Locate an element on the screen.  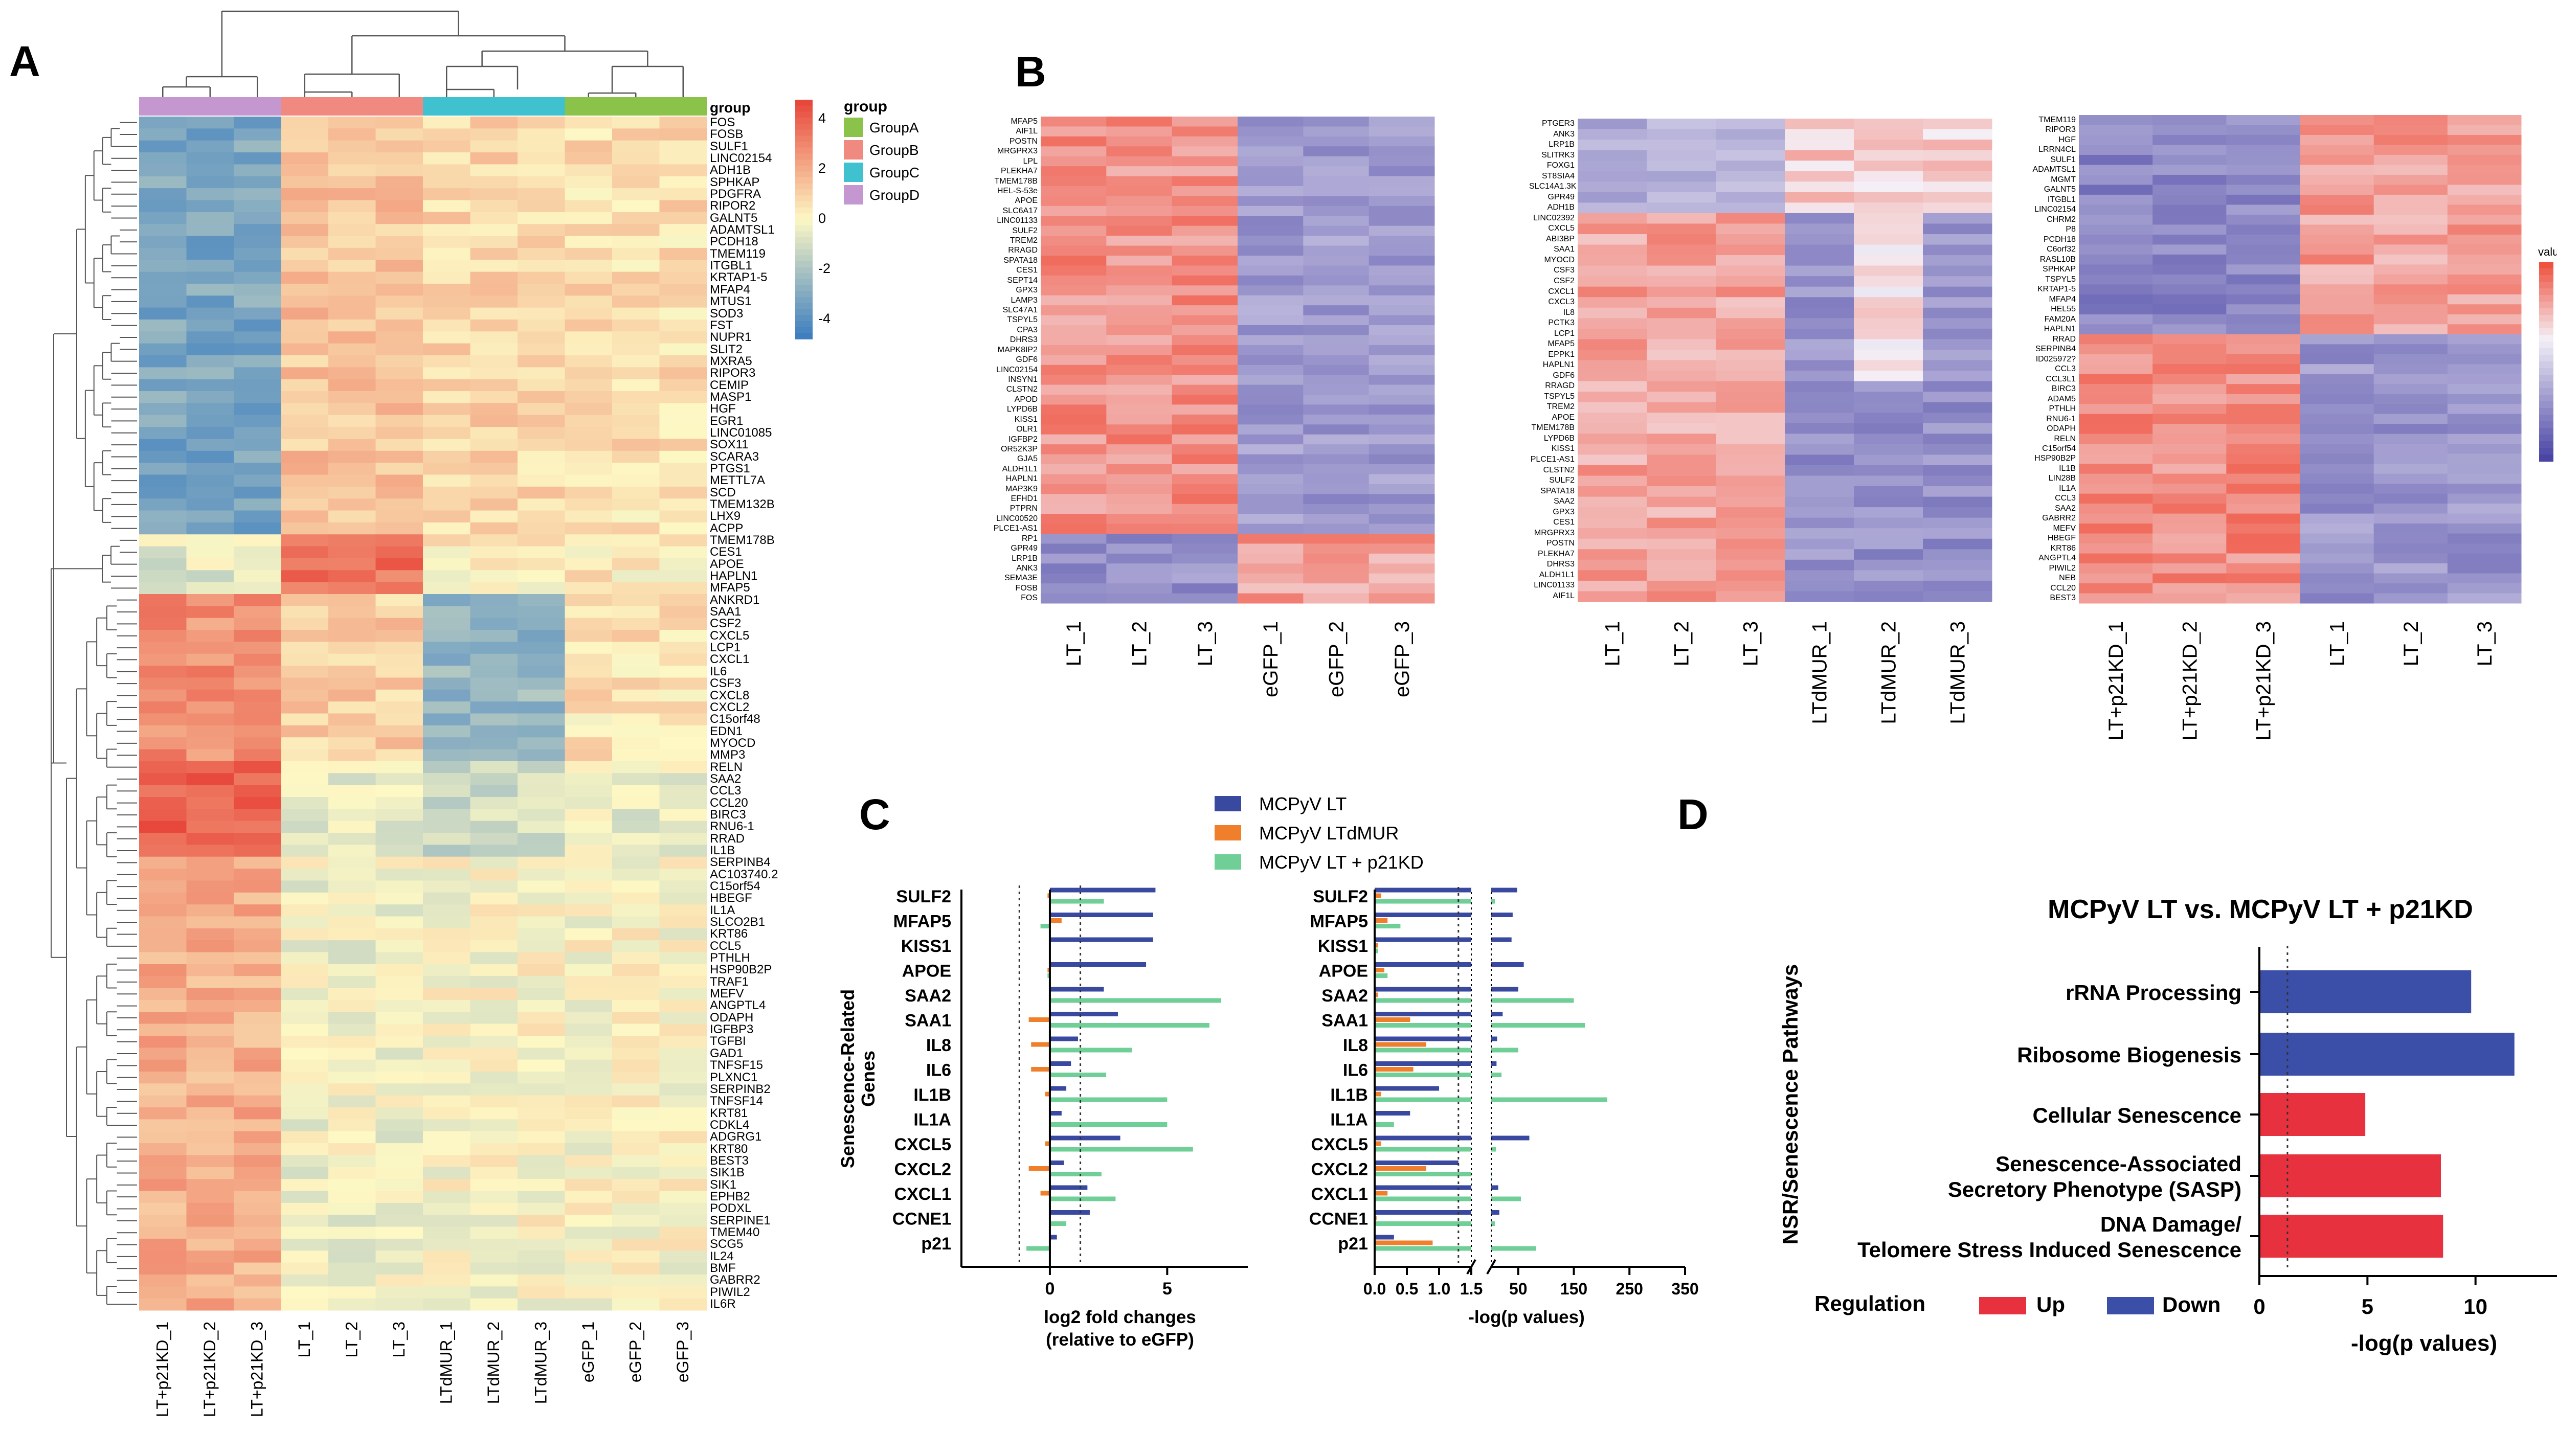
heatmap-1-gene-label: GJA5 is located at coordinates (1027, 459).